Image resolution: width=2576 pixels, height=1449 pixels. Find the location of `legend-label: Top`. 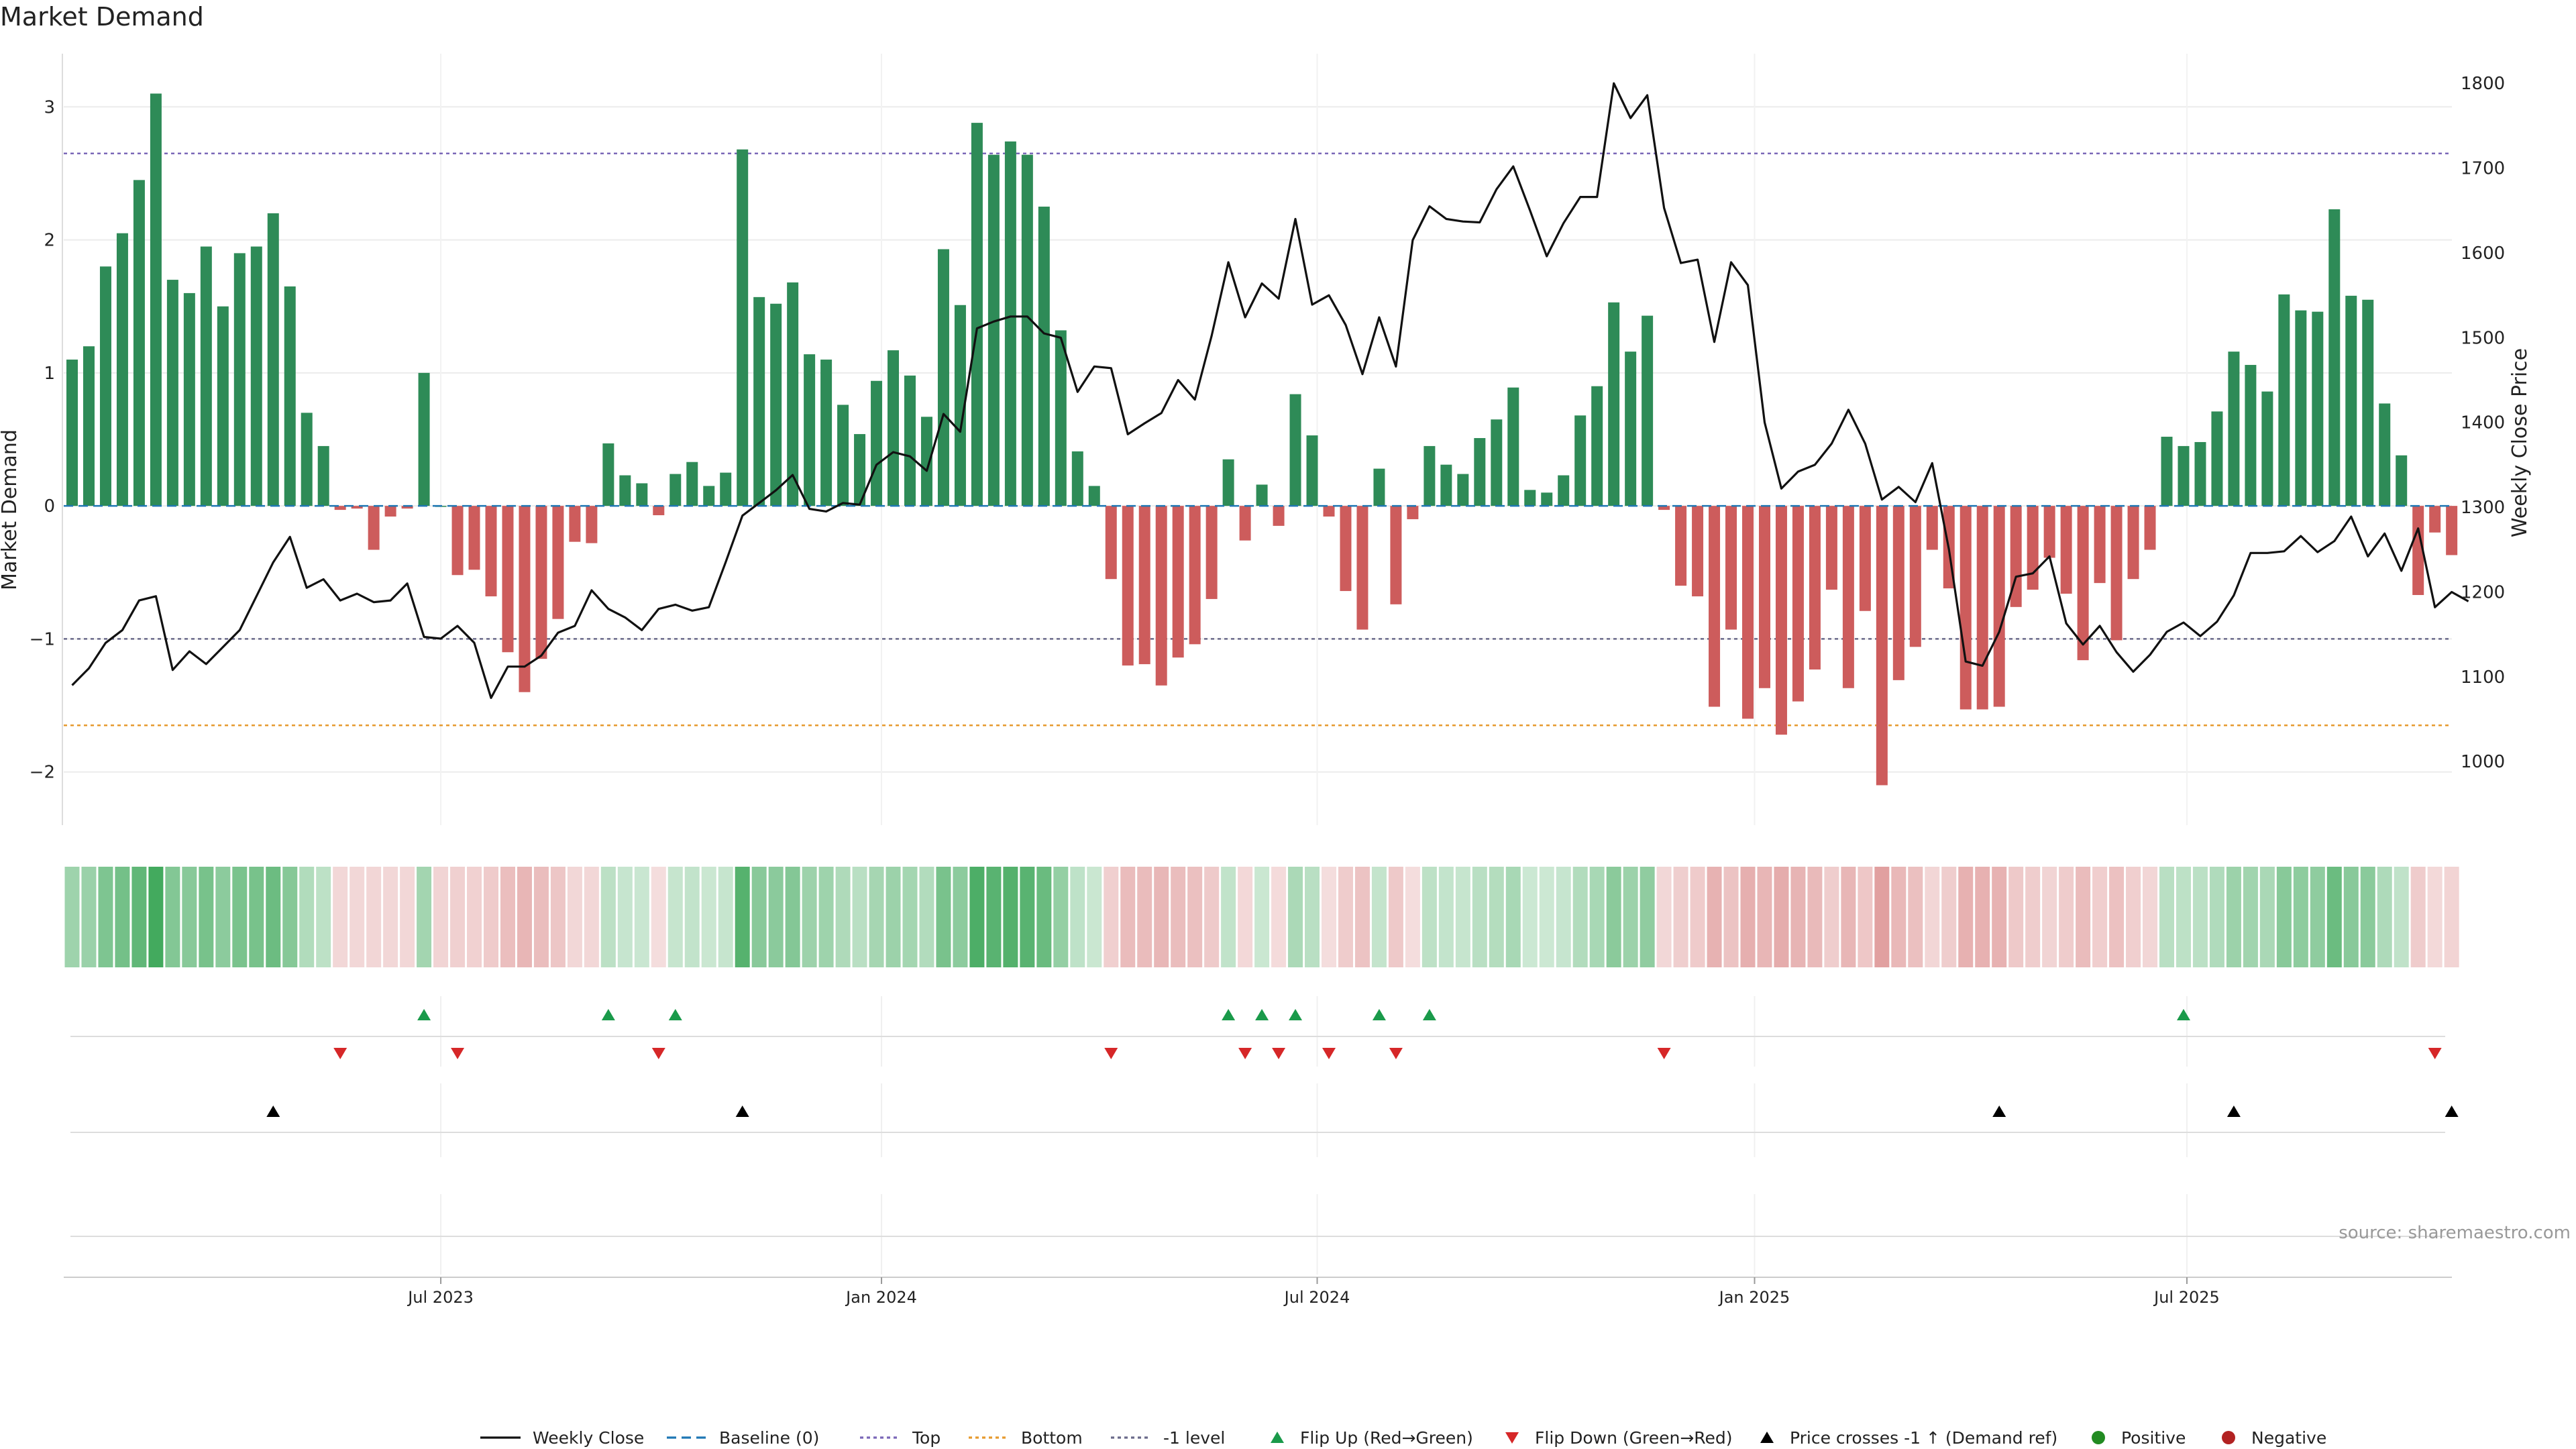

legend-label: Top is located at coordinates (926, 1438).